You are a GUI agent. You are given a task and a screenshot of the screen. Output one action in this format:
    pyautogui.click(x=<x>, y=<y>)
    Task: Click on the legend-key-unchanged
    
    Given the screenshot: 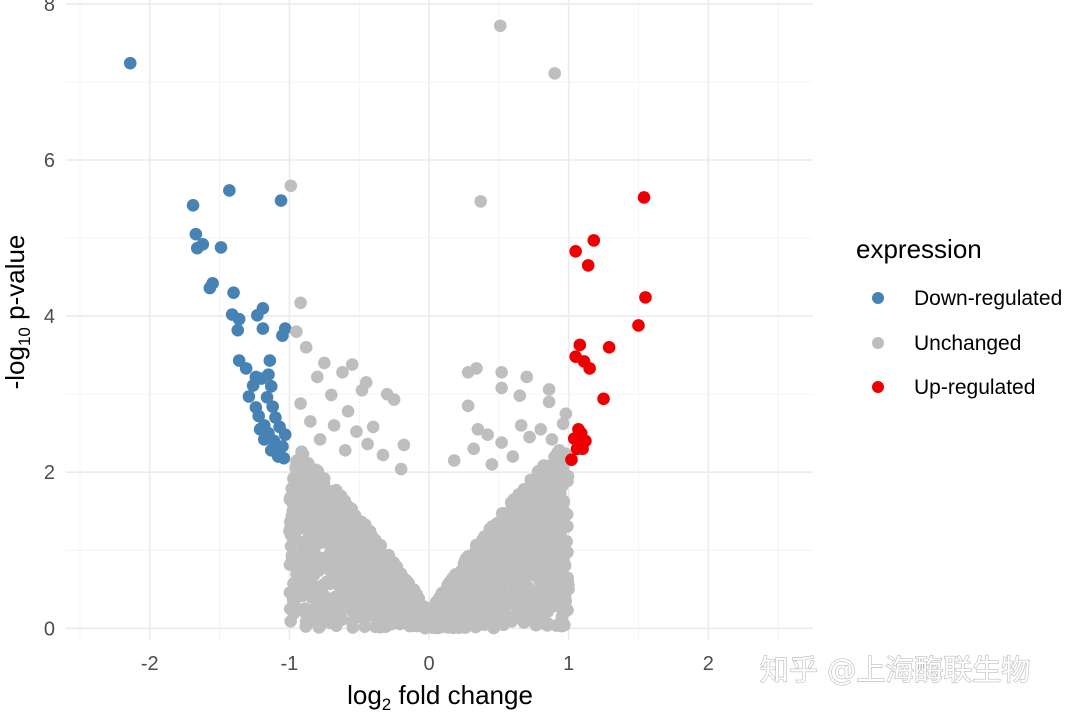 What is the action you would take?
    pyautogui.click(x=878, y=343)
    